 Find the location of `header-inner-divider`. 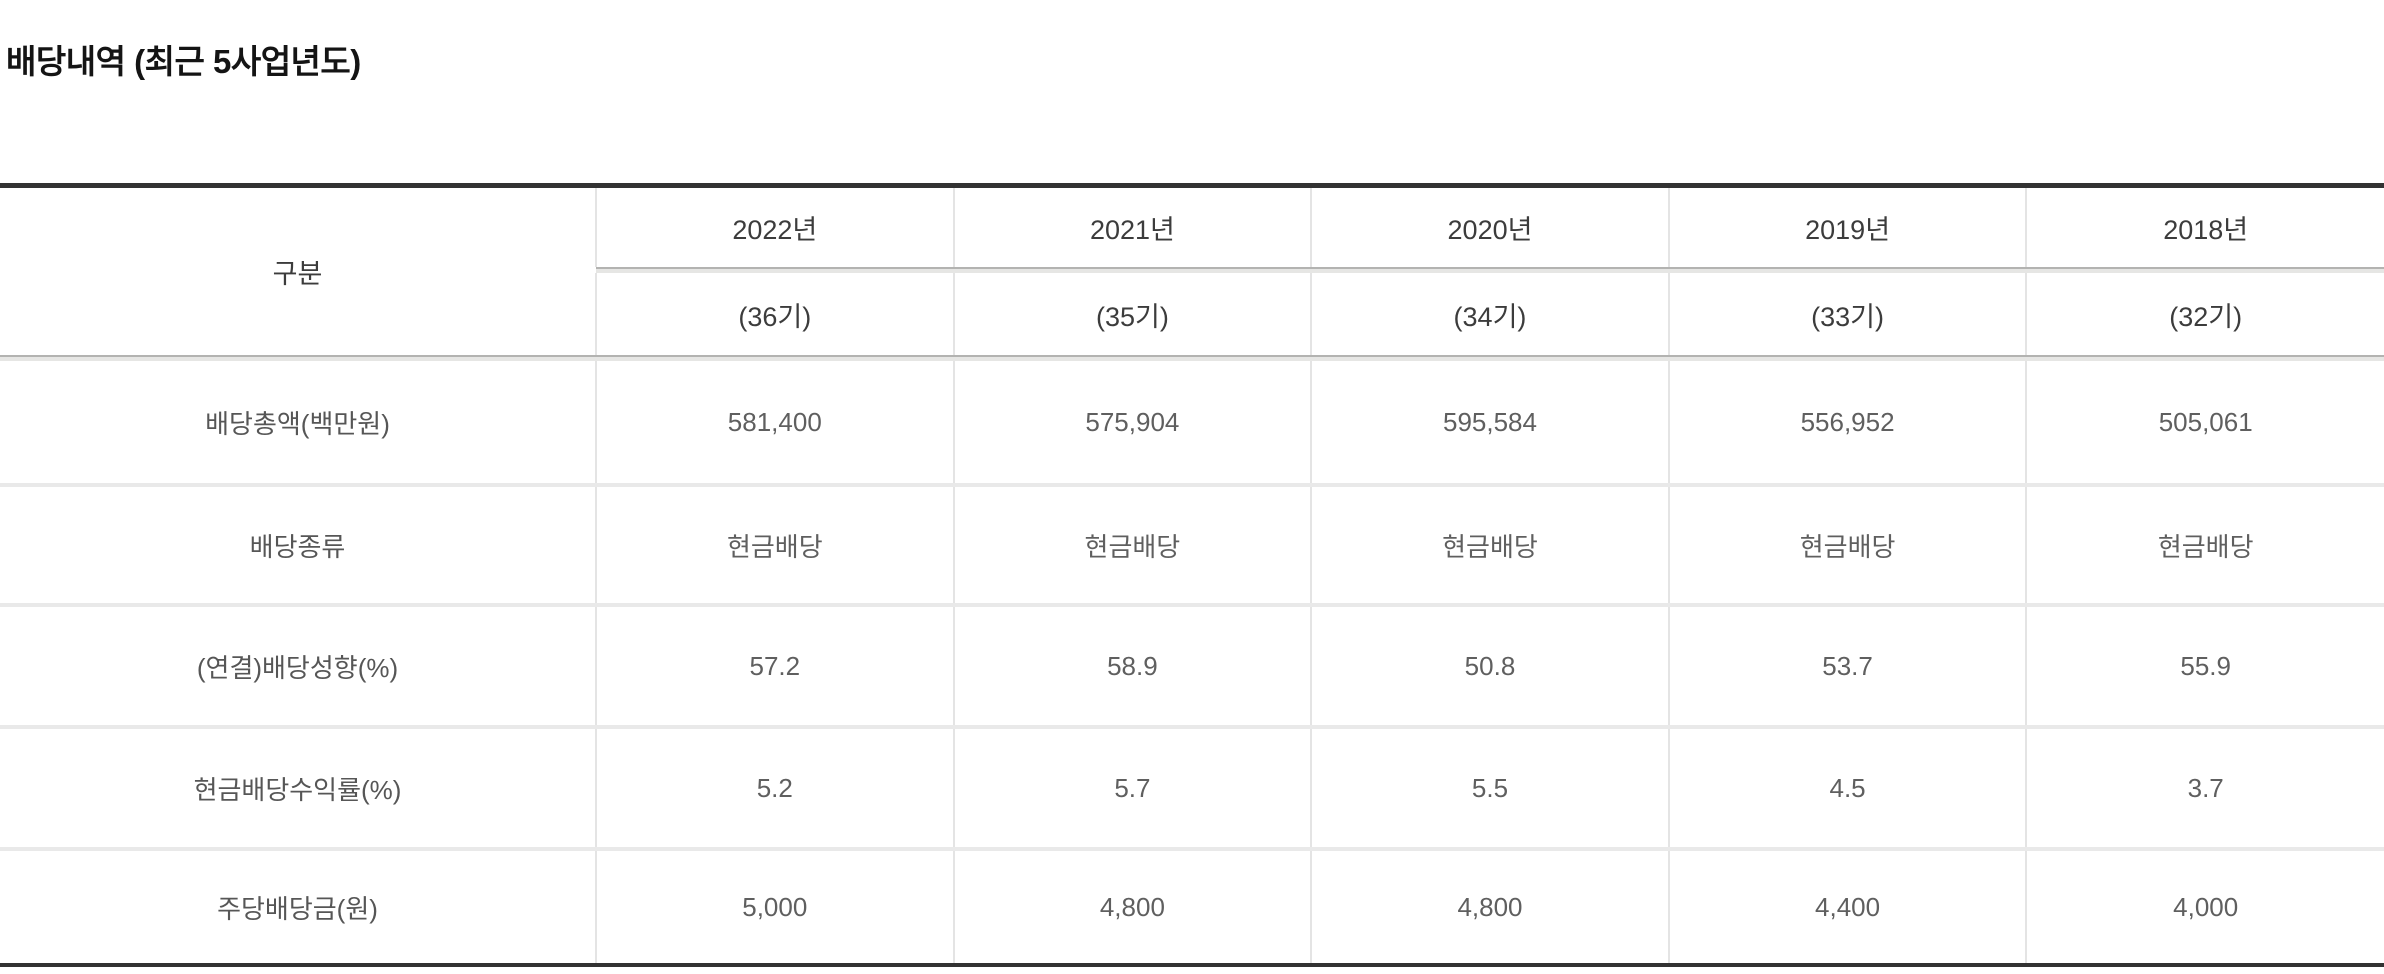

header-inner-divider is located at coordinates (1192, 270).